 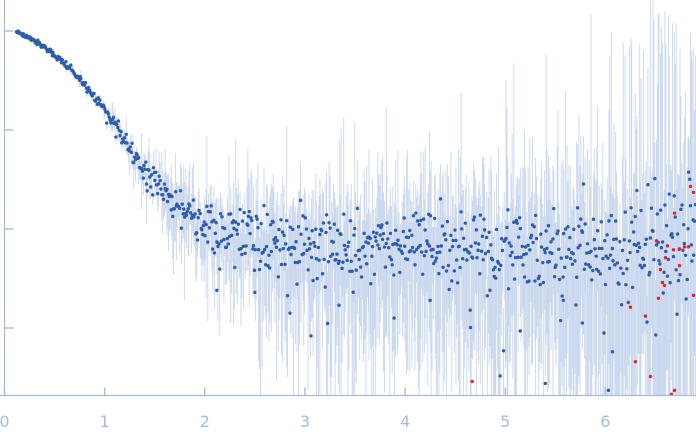 What do you see at coordinates (205, 421) in the screenshot?
I see `x-tick-label: 2` at bounding box center [205, 421].